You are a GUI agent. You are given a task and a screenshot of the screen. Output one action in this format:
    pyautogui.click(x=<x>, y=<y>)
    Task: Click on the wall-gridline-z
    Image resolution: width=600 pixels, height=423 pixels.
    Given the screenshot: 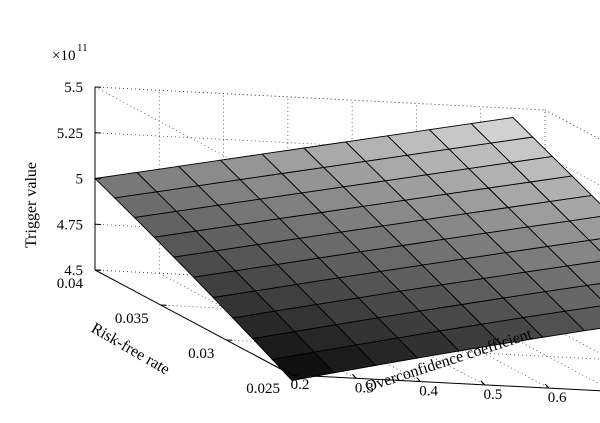 What is the action you would take?
    pyautogui.click(x=320, y=98)
    